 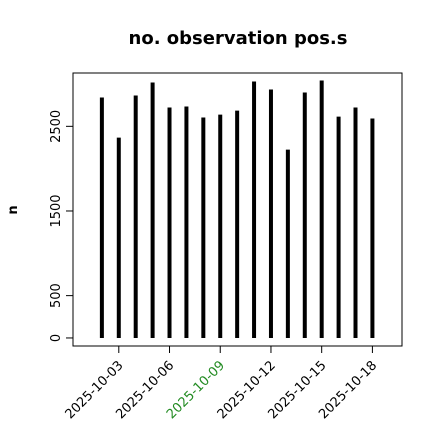 I want to click on y-axis-label: n, so click(x=13, y=209).